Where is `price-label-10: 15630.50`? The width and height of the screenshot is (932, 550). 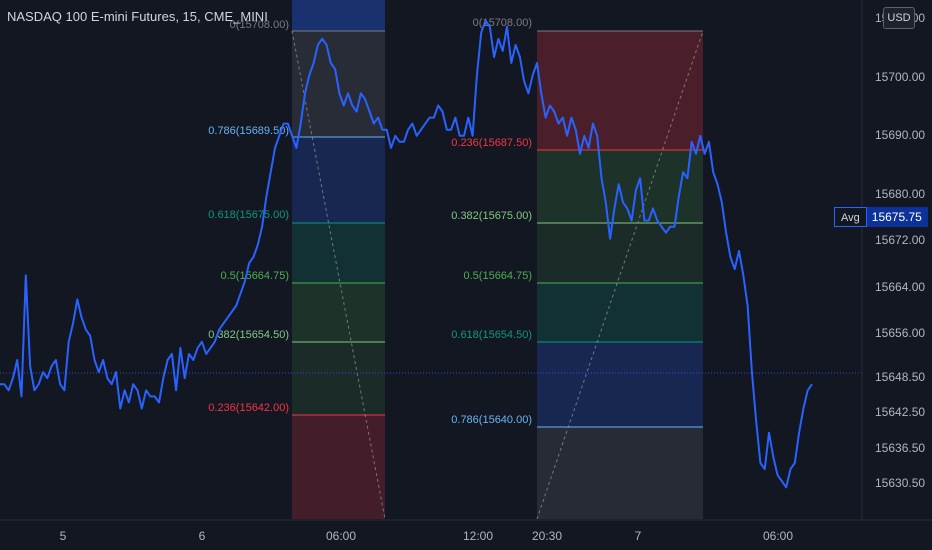
price-label-10: 15630.50 is located at coordinates (900, 483).